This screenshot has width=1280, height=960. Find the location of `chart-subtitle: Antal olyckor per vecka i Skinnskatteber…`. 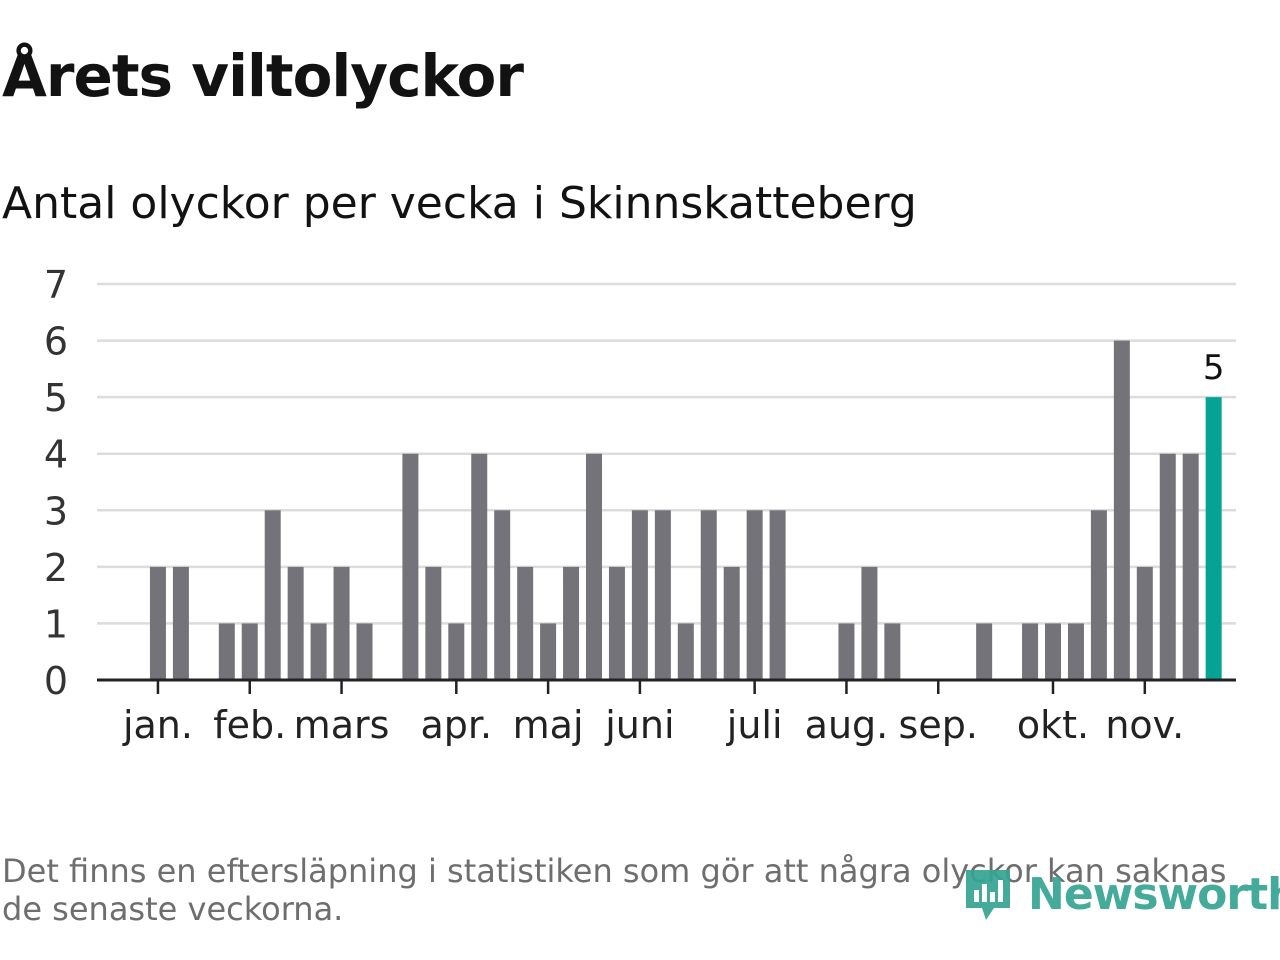

chart-subtitle: Antal olyckor per vecka i Skinnskatteber… is located at coordinates (459, 203).